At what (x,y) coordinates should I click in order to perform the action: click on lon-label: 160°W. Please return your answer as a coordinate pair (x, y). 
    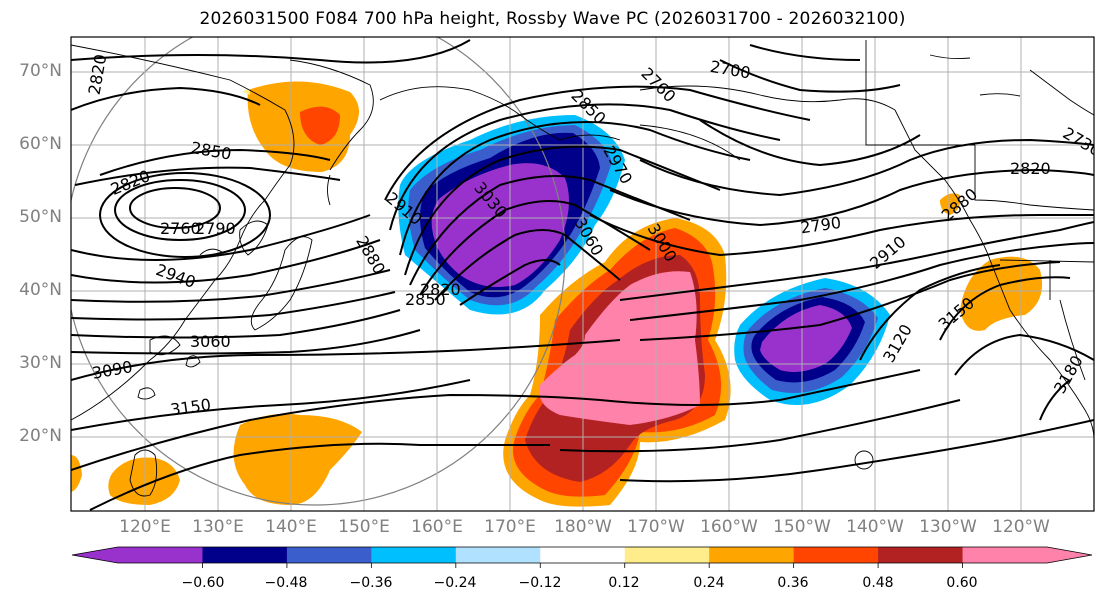
    Looking at the image, I should click on (729, 527).